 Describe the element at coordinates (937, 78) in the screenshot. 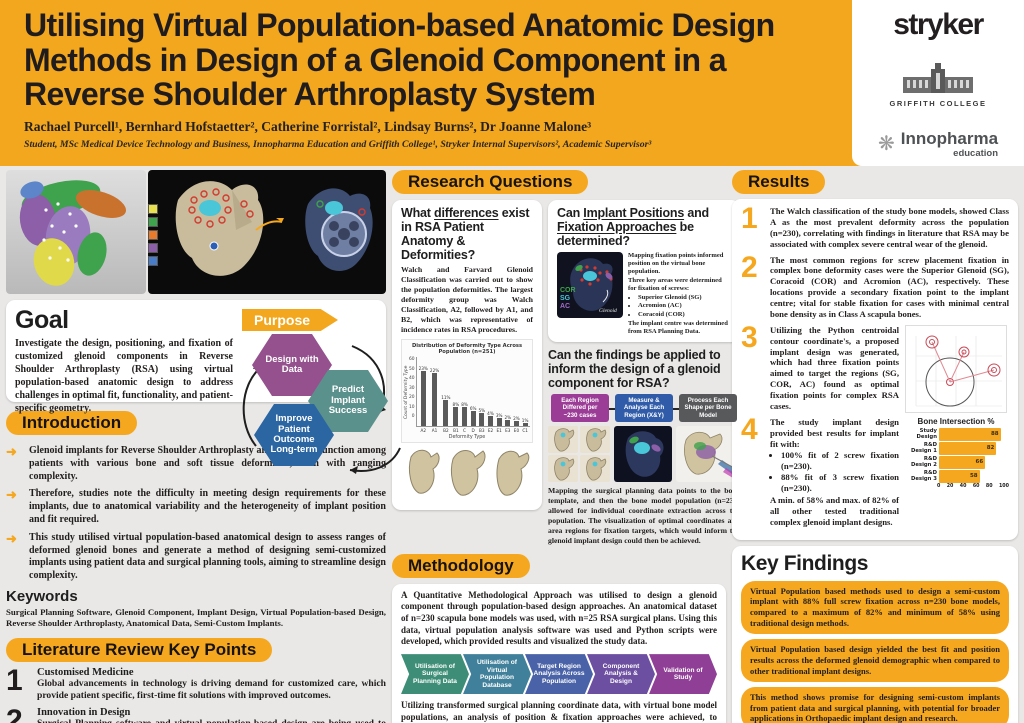

I see `griffith-building-icon` at that location.